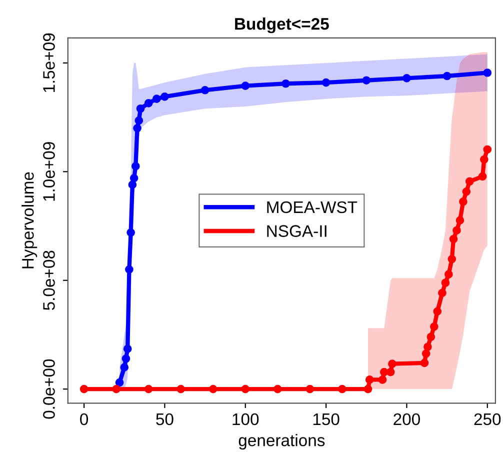  Describe the element at coordinates (296, 231) in the screenshot. I see `legend-label: NSGA-II` at that location.